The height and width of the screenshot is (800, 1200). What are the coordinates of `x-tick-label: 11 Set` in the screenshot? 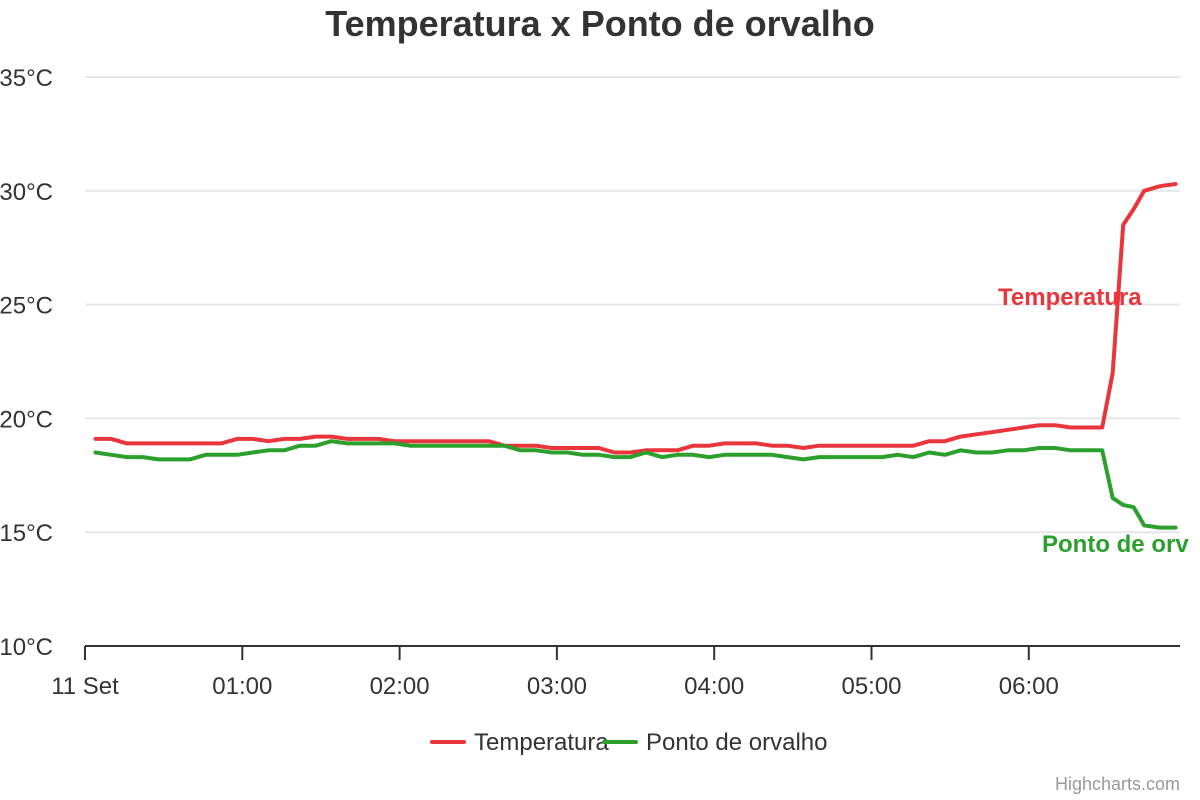 It's located at (85, 686).